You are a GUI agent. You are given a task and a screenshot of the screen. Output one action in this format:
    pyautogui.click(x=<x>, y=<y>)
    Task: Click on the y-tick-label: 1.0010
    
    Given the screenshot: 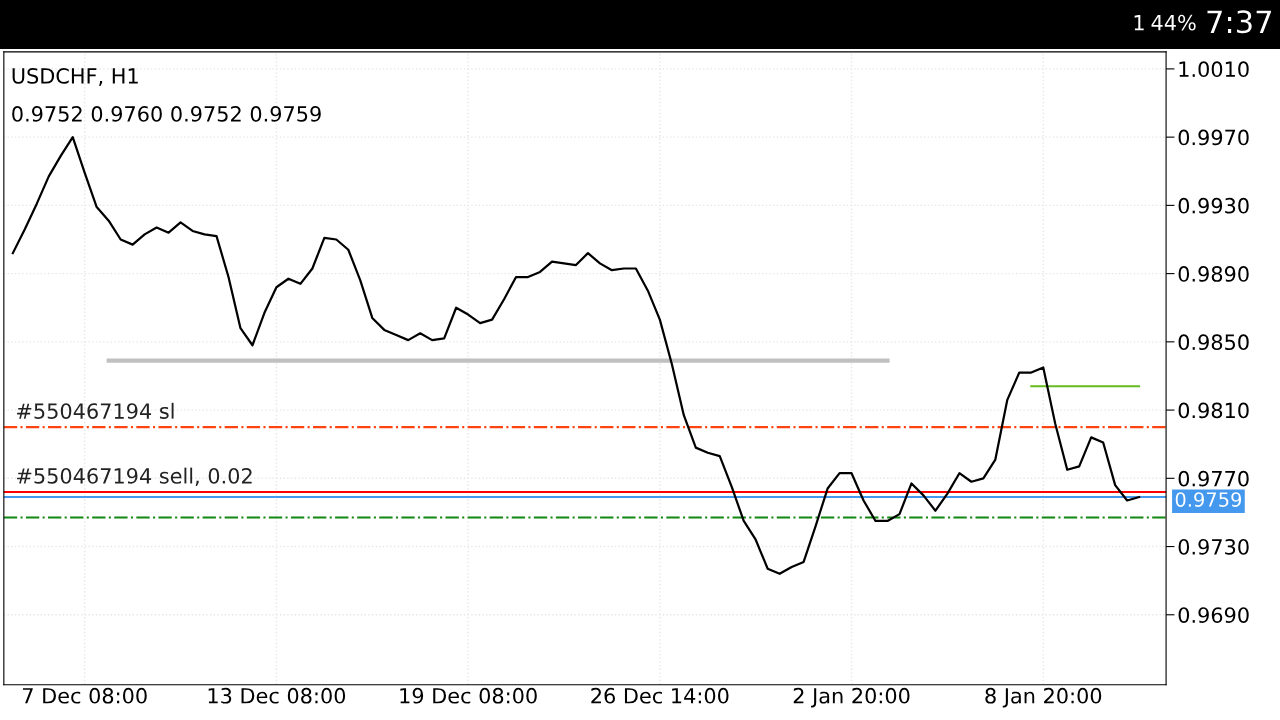 What is the action you would take?
    pyautogui.click(x=1214, y=69)
    